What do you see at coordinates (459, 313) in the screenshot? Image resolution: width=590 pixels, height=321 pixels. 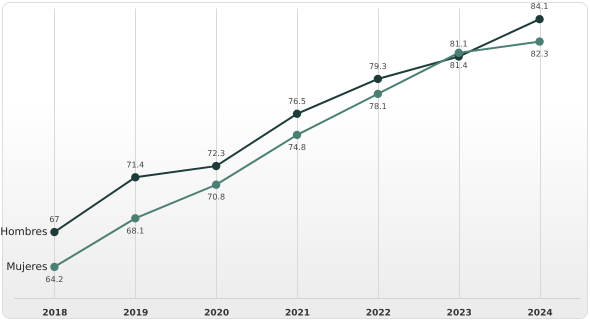 I see `x-tick-label: 2023` at bounding box center [459, 313].